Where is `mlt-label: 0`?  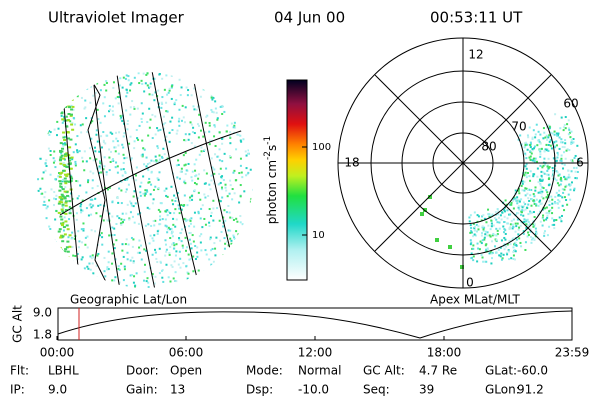
mlt-label: 0 is located at coordinates (470, 283).